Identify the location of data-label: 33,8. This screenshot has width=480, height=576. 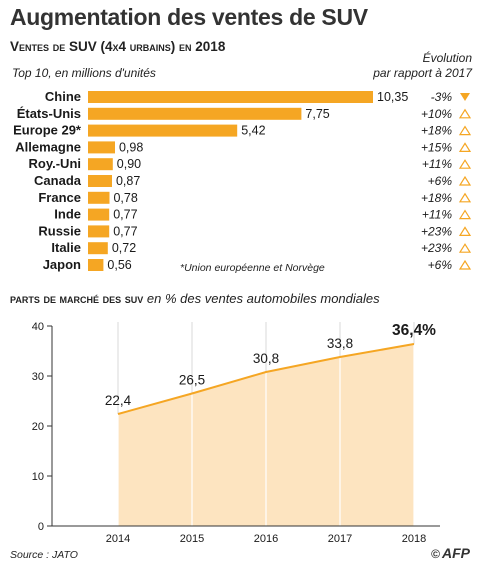
(340, 343).